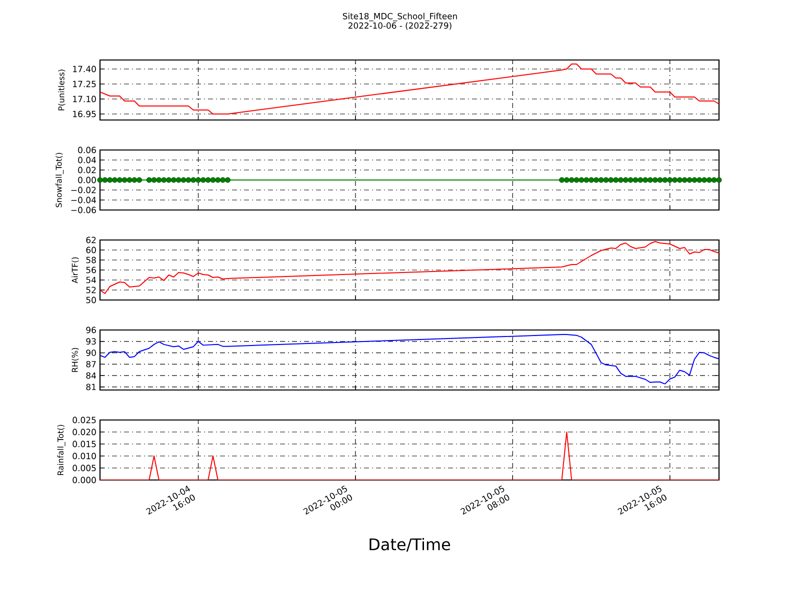  I want to click on y-tick-label: 81, so click(91, 387).